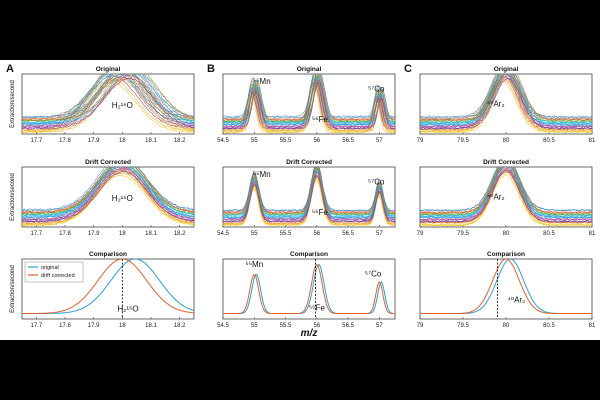 This screenshot has width=600, height=400. I want to click on x-tick-label: 17.7, so click(36, 141).